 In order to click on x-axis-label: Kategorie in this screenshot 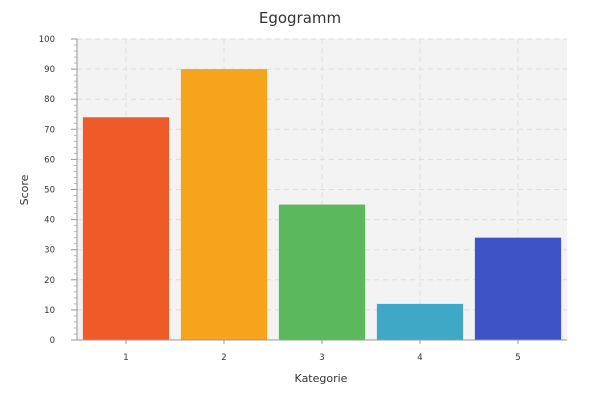, I will do `click(321, 378)`.